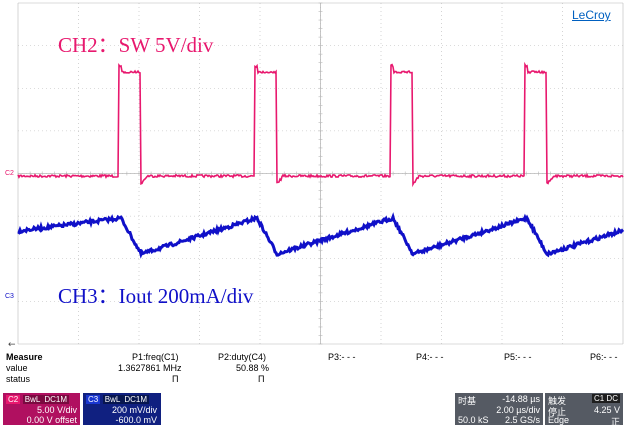 The image size is (626, 428). Describe the element at coordinates (13, 399) in the screenshot. I see `c2-id: C2` at that location.